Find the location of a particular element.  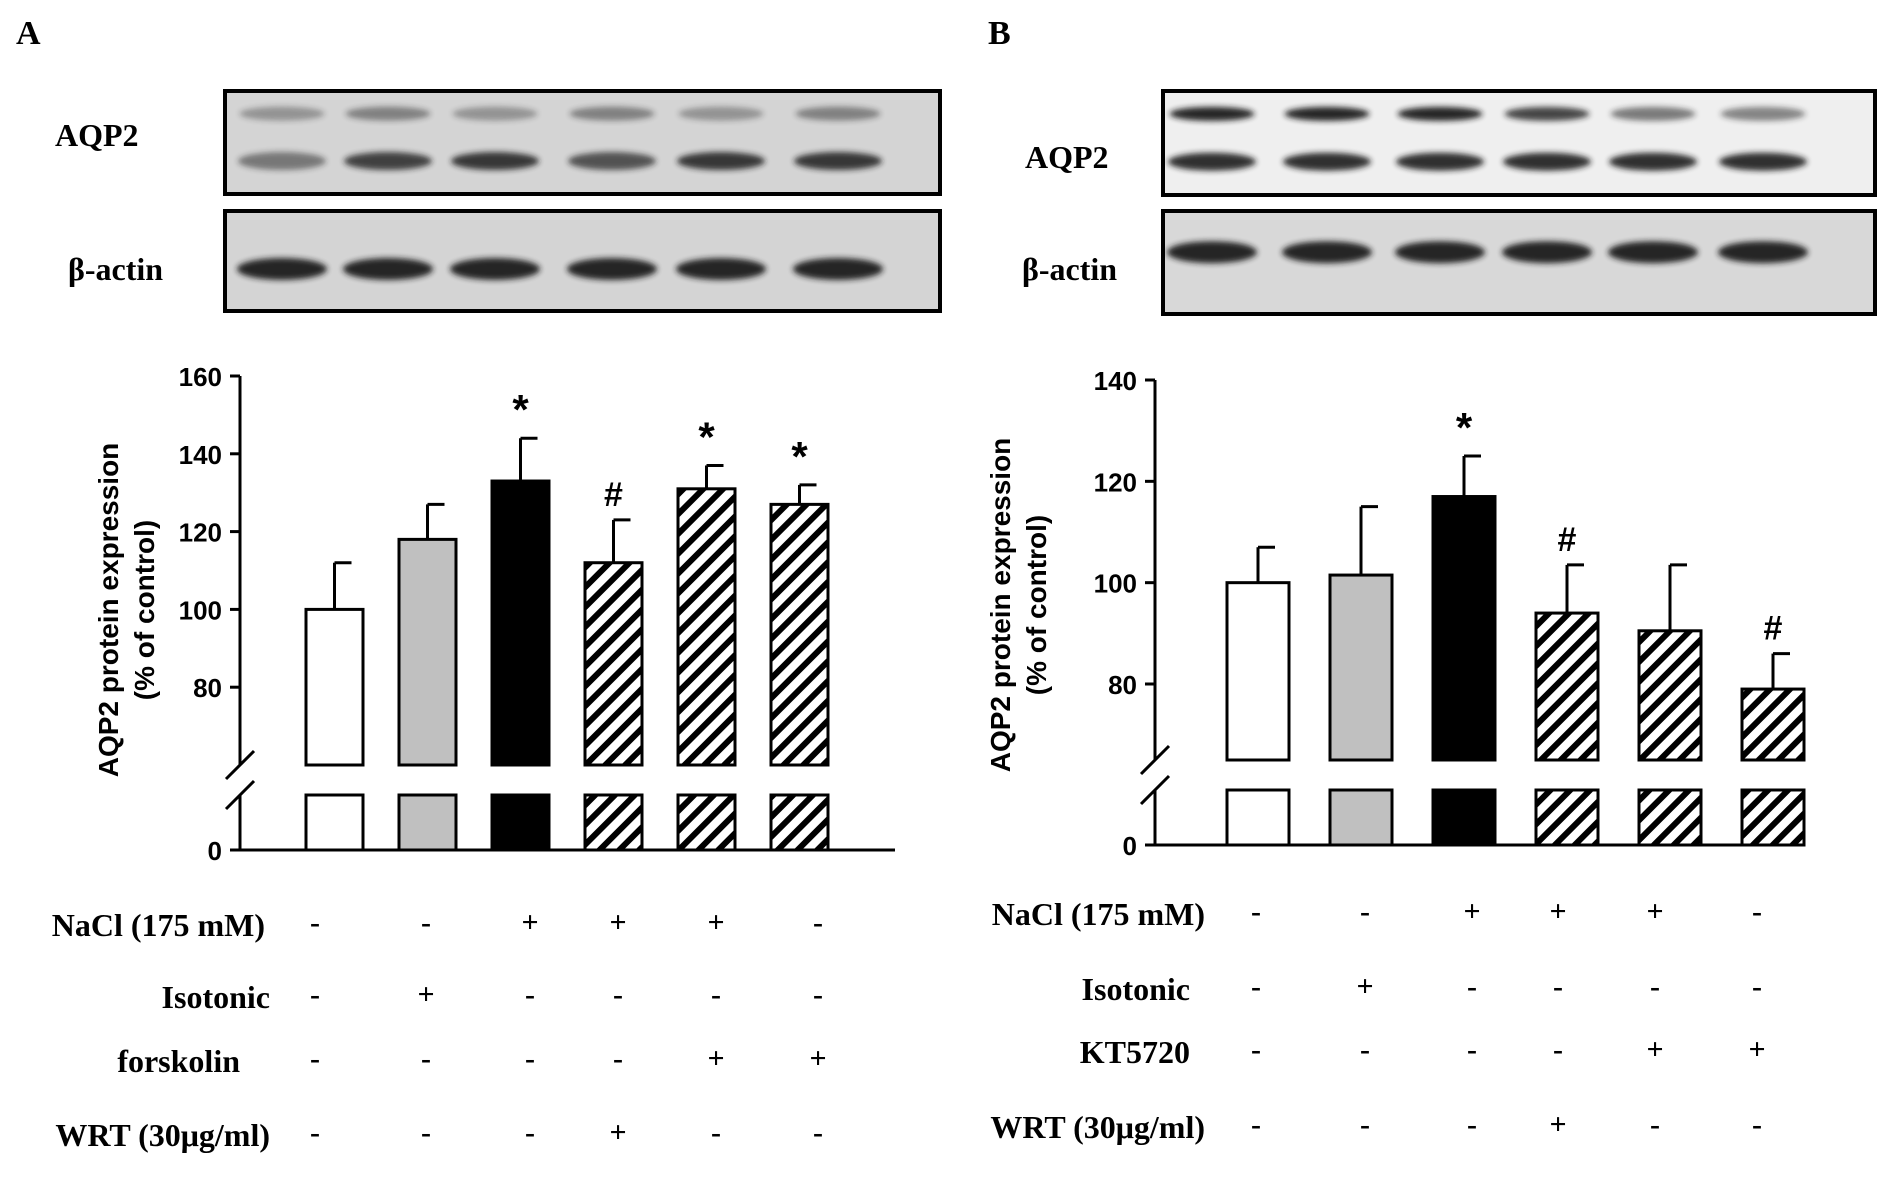

y-axis-label-a: AQP2 protein expression is located at coordinates (108, 610).